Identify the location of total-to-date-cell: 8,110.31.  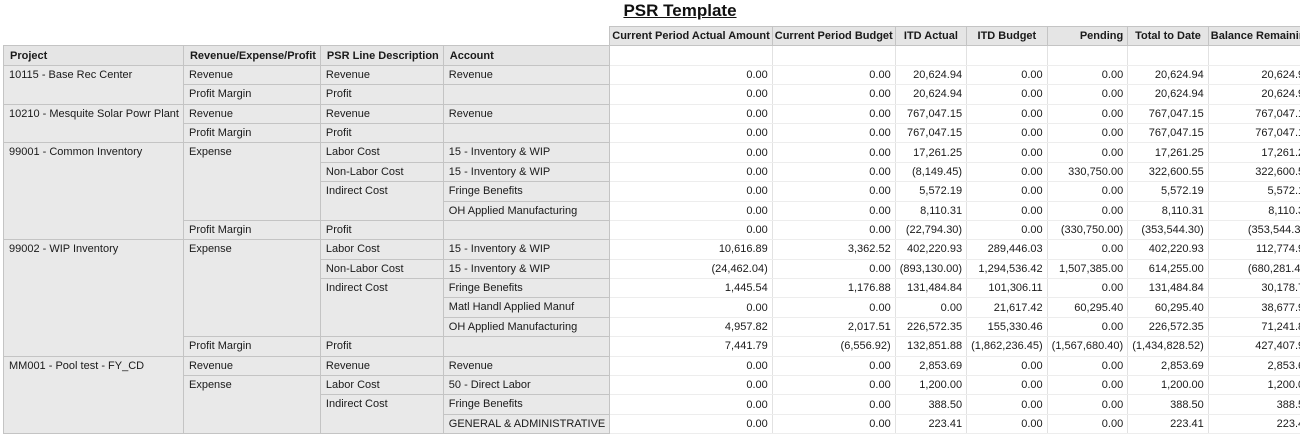
(1168, 211).